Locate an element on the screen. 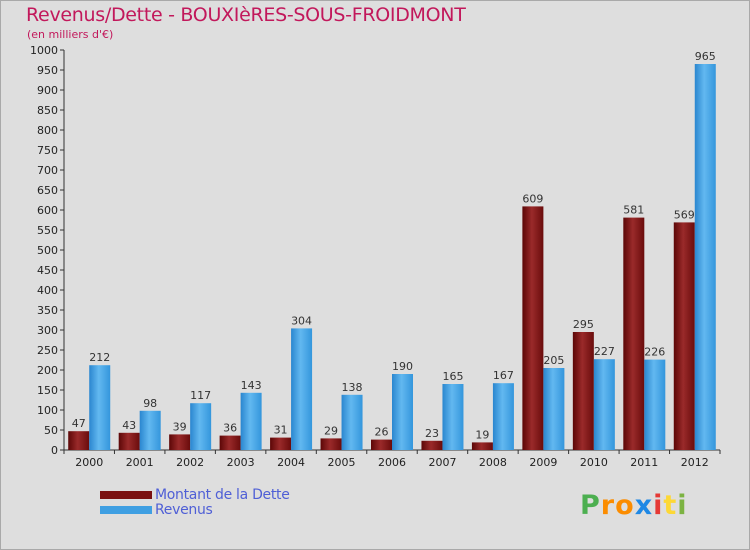  y-tick-label: 50 is located at coordinates (51, 430).